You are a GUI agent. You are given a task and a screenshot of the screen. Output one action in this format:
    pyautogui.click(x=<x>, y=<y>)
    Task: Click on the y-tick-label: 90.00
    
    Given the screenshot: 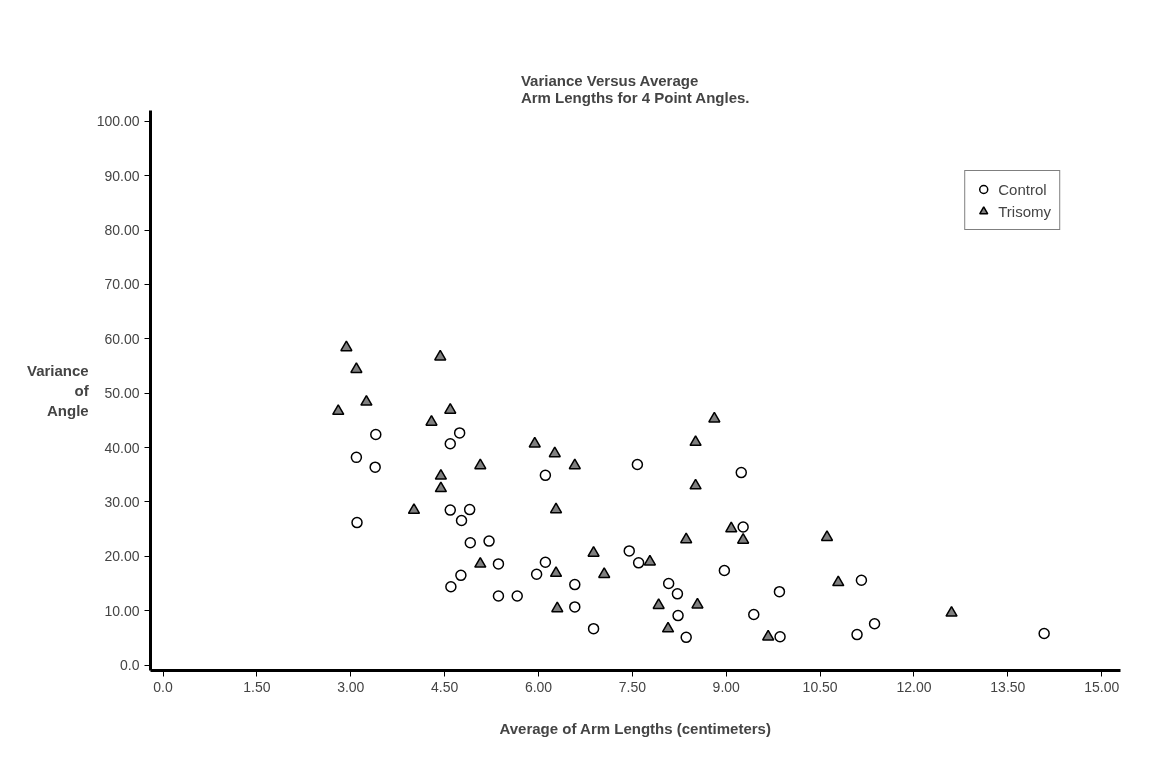 What is the action you would take?
    pyautogui.click(x=122, y=175)
    